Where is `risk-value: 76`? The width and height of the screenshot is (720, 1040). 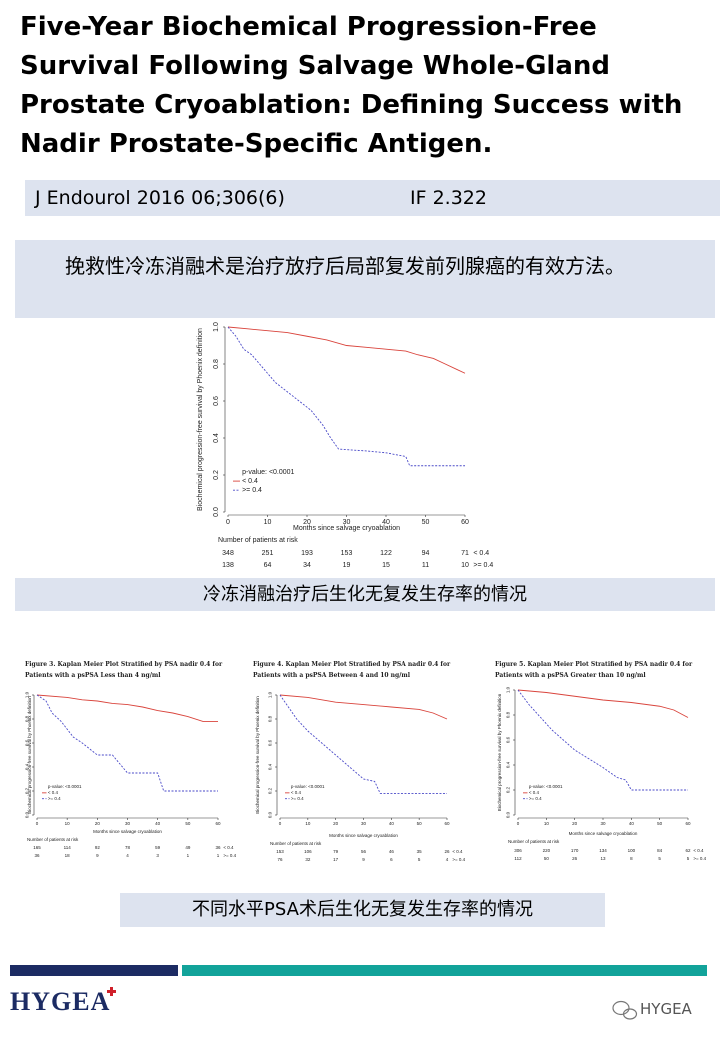
risk-value: 76 is located at coordinates (280, 859).